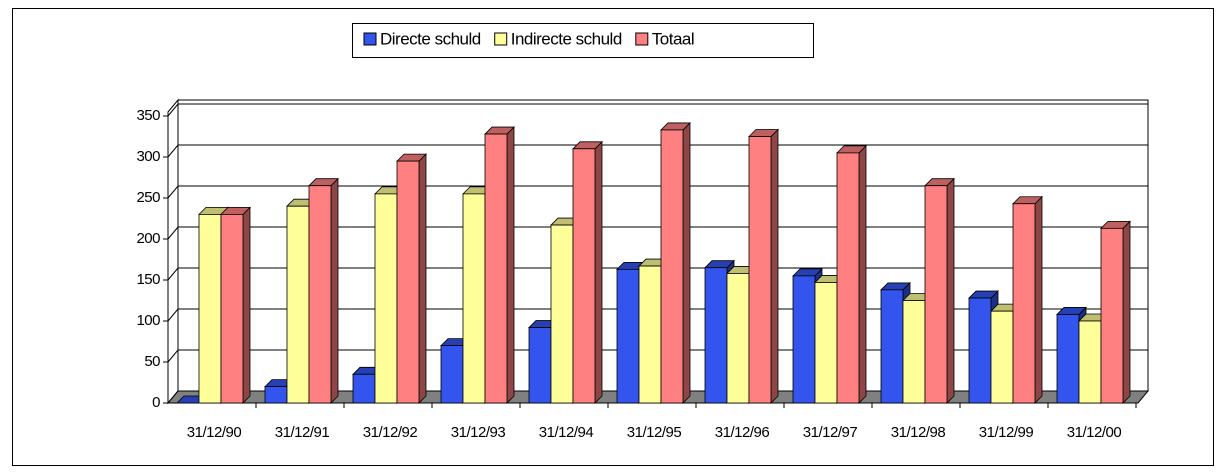 The width and height of the screenshot is (1228, 475). Describe the element at coordinates (1094, 432) in the screenshot. I see `x-tick-label: 31/12/00` at that location.